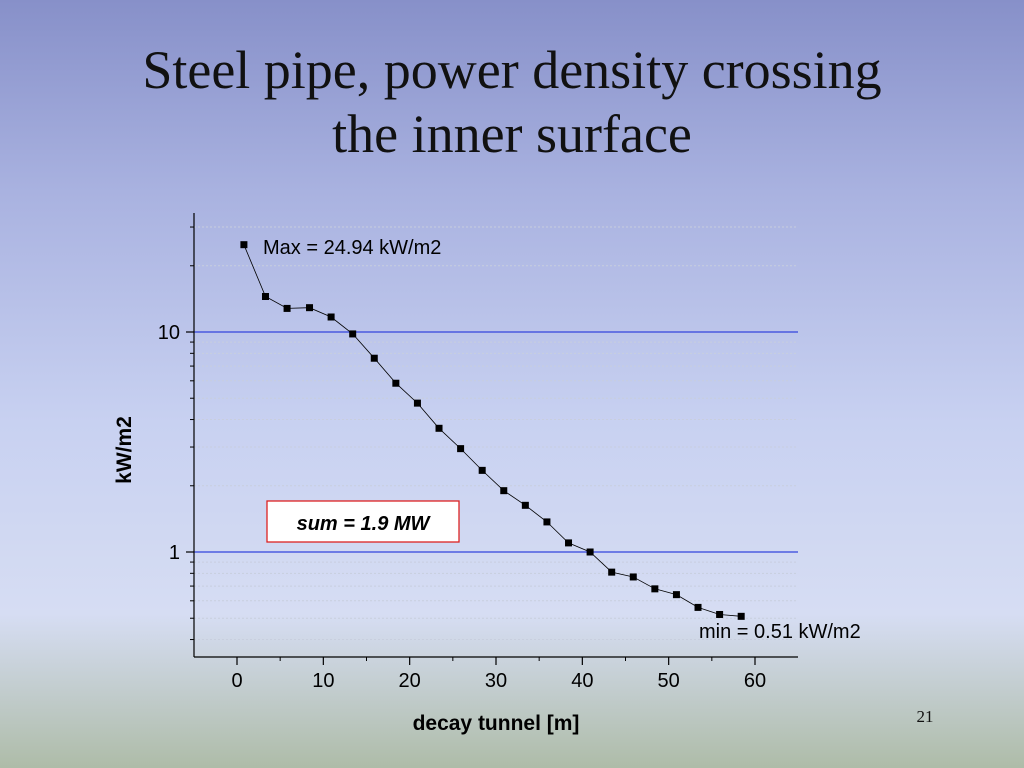  I want to click on x-tick-label: 40, so click(582, 681).